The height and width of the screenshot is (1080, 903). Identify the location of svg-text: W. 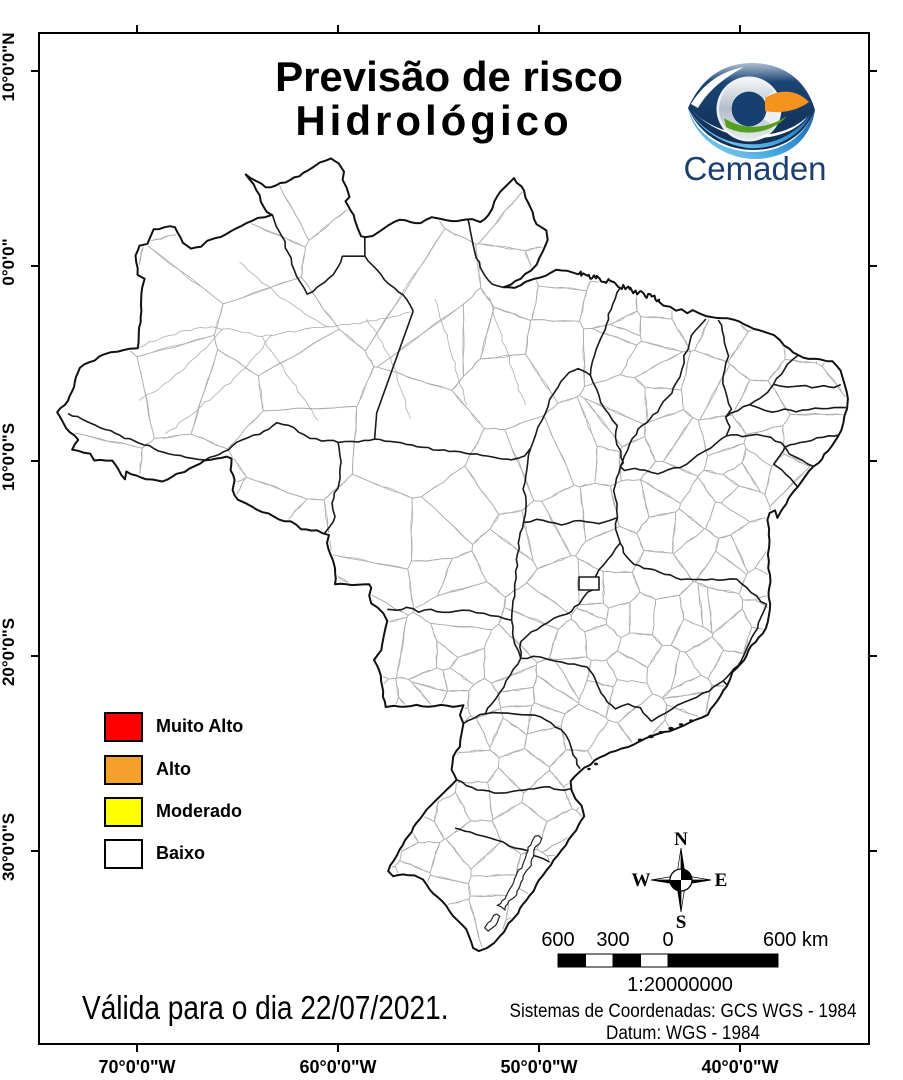
(641, 880).